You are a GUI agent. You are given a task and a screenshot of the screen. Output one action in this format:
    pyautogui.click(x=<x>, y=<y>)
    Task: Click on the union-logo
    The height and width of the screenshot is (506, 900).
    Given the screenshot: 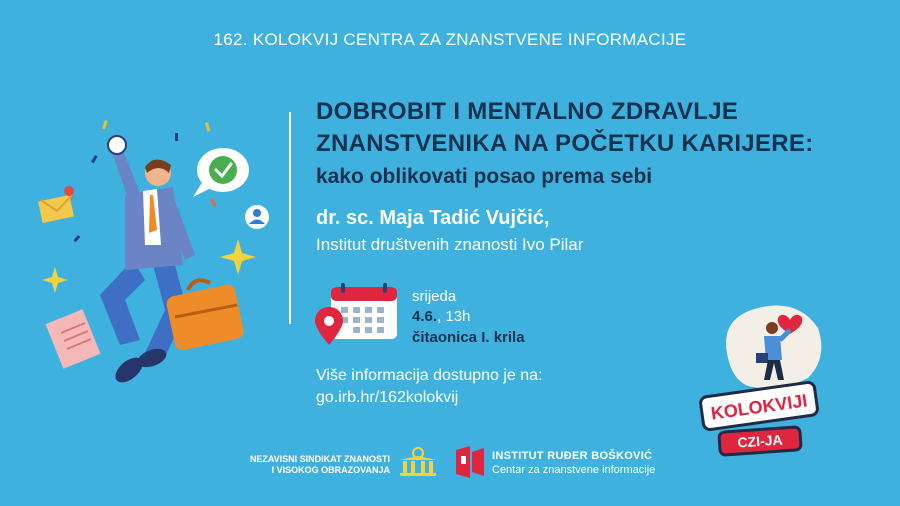 What is the action you would take?
    pyautogui.click(x=418, y=461)
    